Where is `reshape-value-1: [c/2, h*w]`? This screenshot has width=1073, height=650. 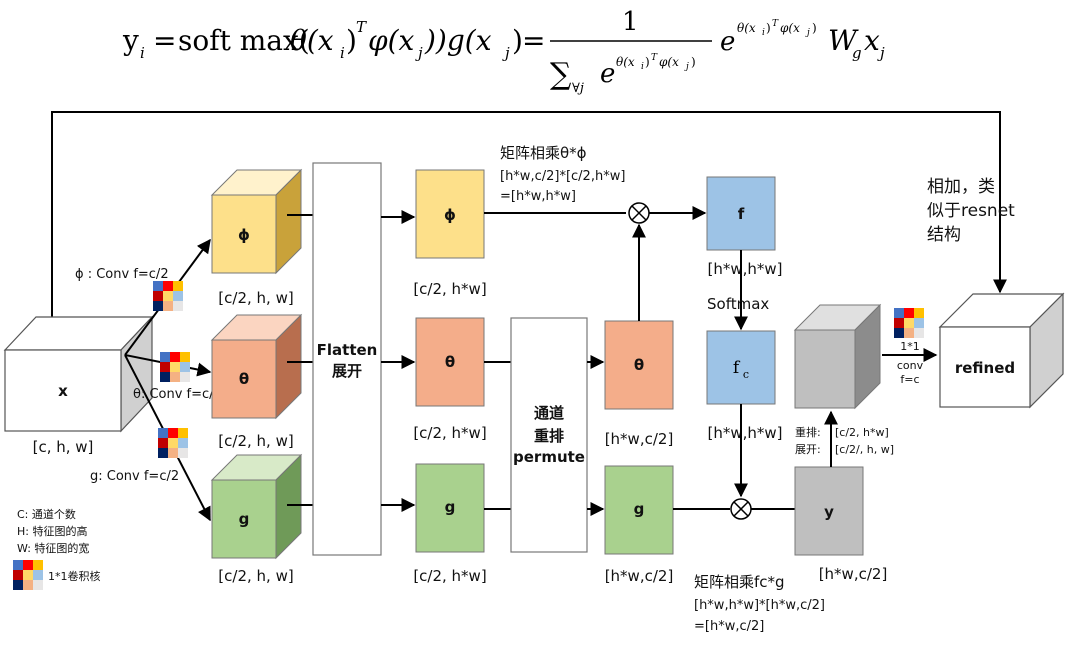 reshape-value-1: [c/2, h*w] is located at coordinates (862, 432).